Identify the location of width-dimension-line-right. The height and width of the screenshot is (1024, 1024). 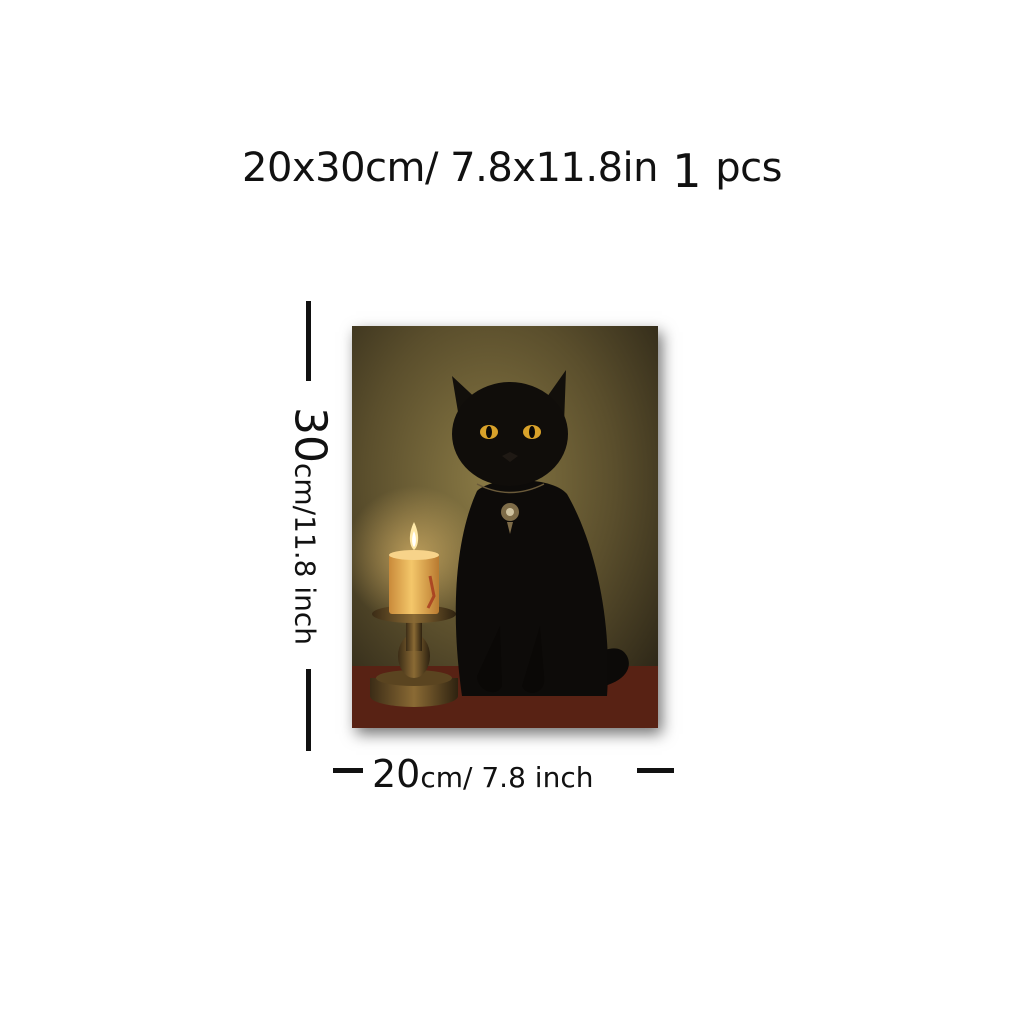
(655, 770).